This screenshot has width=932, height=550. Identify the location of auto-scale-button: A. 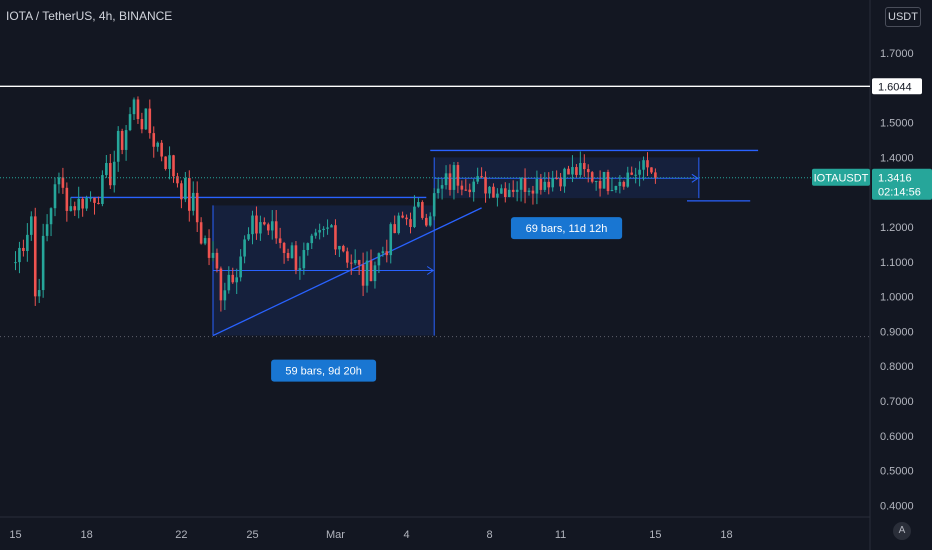
(902, 531).